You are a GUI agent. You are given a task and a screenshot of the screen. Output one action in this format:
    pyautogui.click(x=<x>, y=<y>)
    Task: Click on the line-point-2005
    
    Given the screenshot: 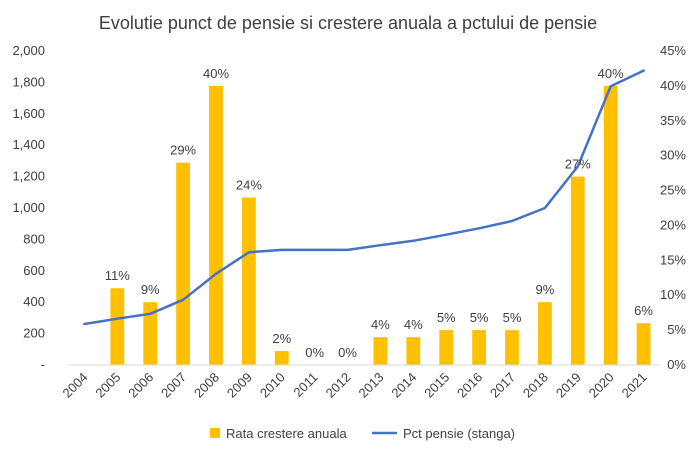 What is the action you would take?
    pyautogui.click(x=117, y=318)
    